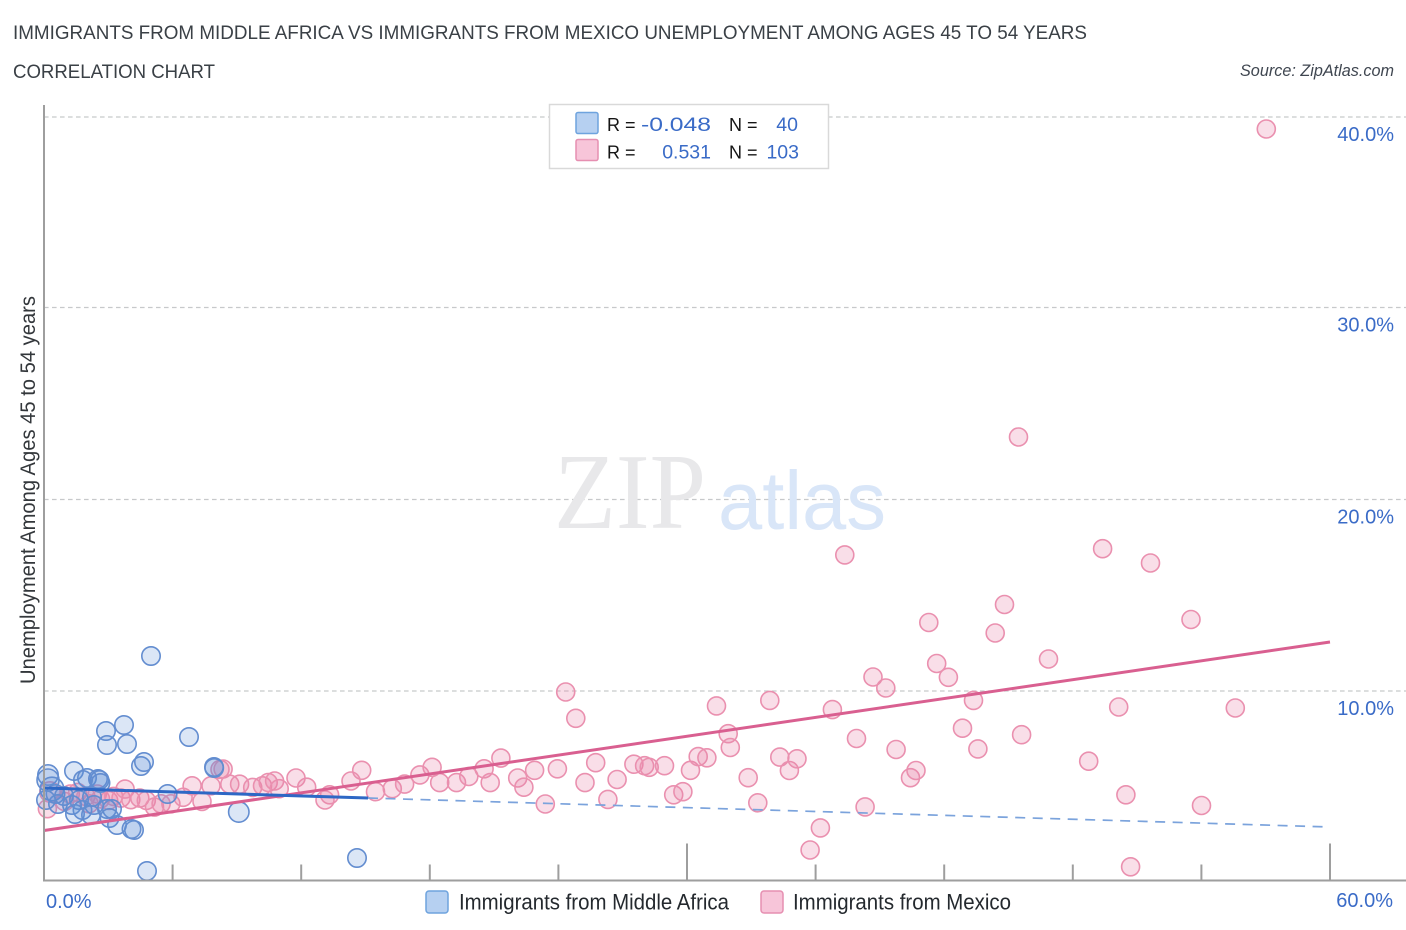 Image resolution: width=1406 pixels, height=930 pixels. What do you see at coordinates (782, 153) in the screenshot?
I see `svg-text: 103` at bounding box center [782, 153].